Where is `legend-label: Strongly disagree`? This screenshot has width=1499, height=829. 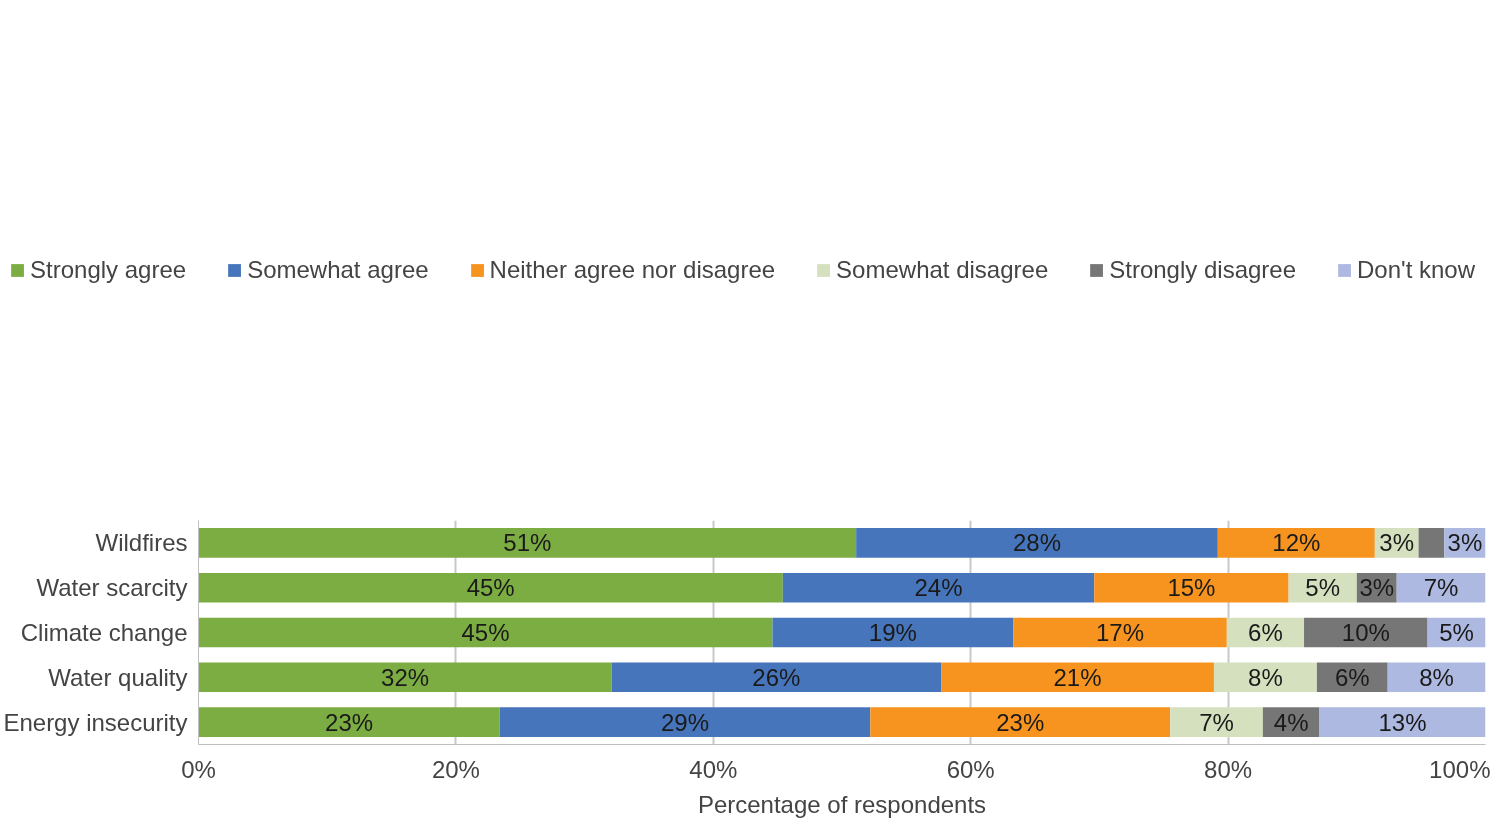 legend-label: Strongly disagree is located at coordinates (1203, 270).